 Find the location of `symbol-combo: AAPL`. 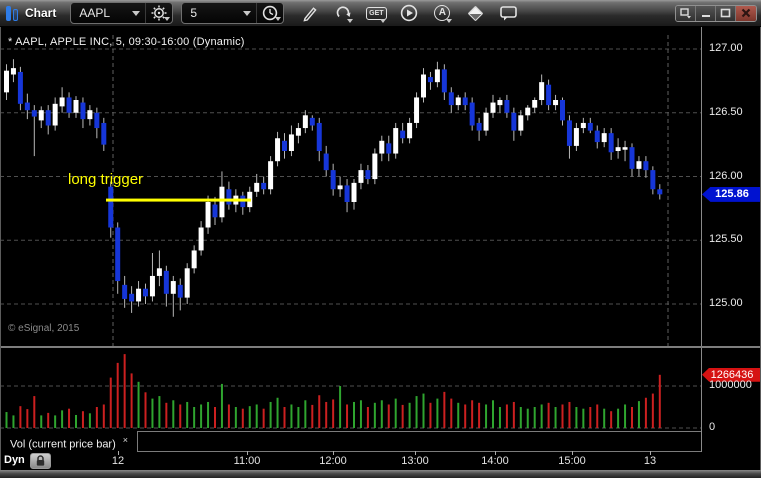

symbol-combo: AAPL is located at coordinates (108, 13).